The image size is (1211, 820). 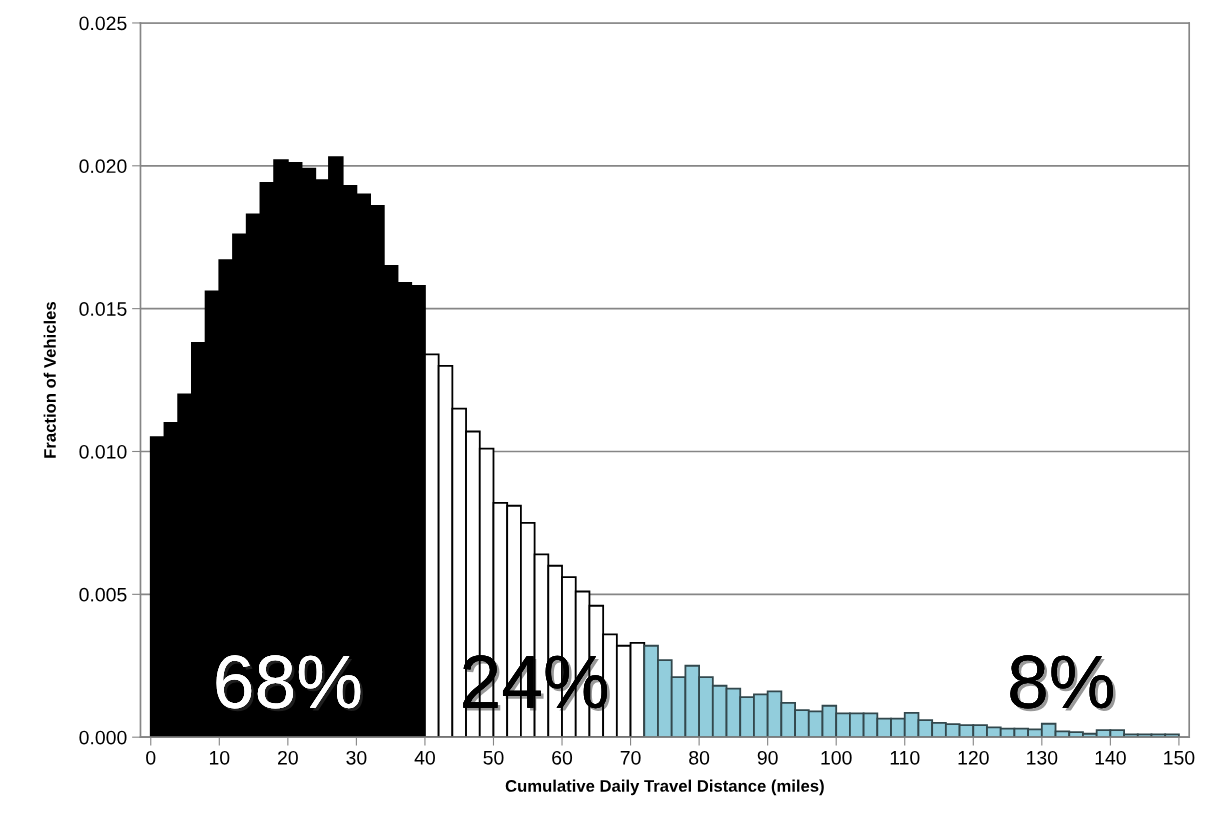 What do you see at coordinates (836, 757) in the screenshot?
I see `x-tick-label: 100` at bounding box center [836, 757].